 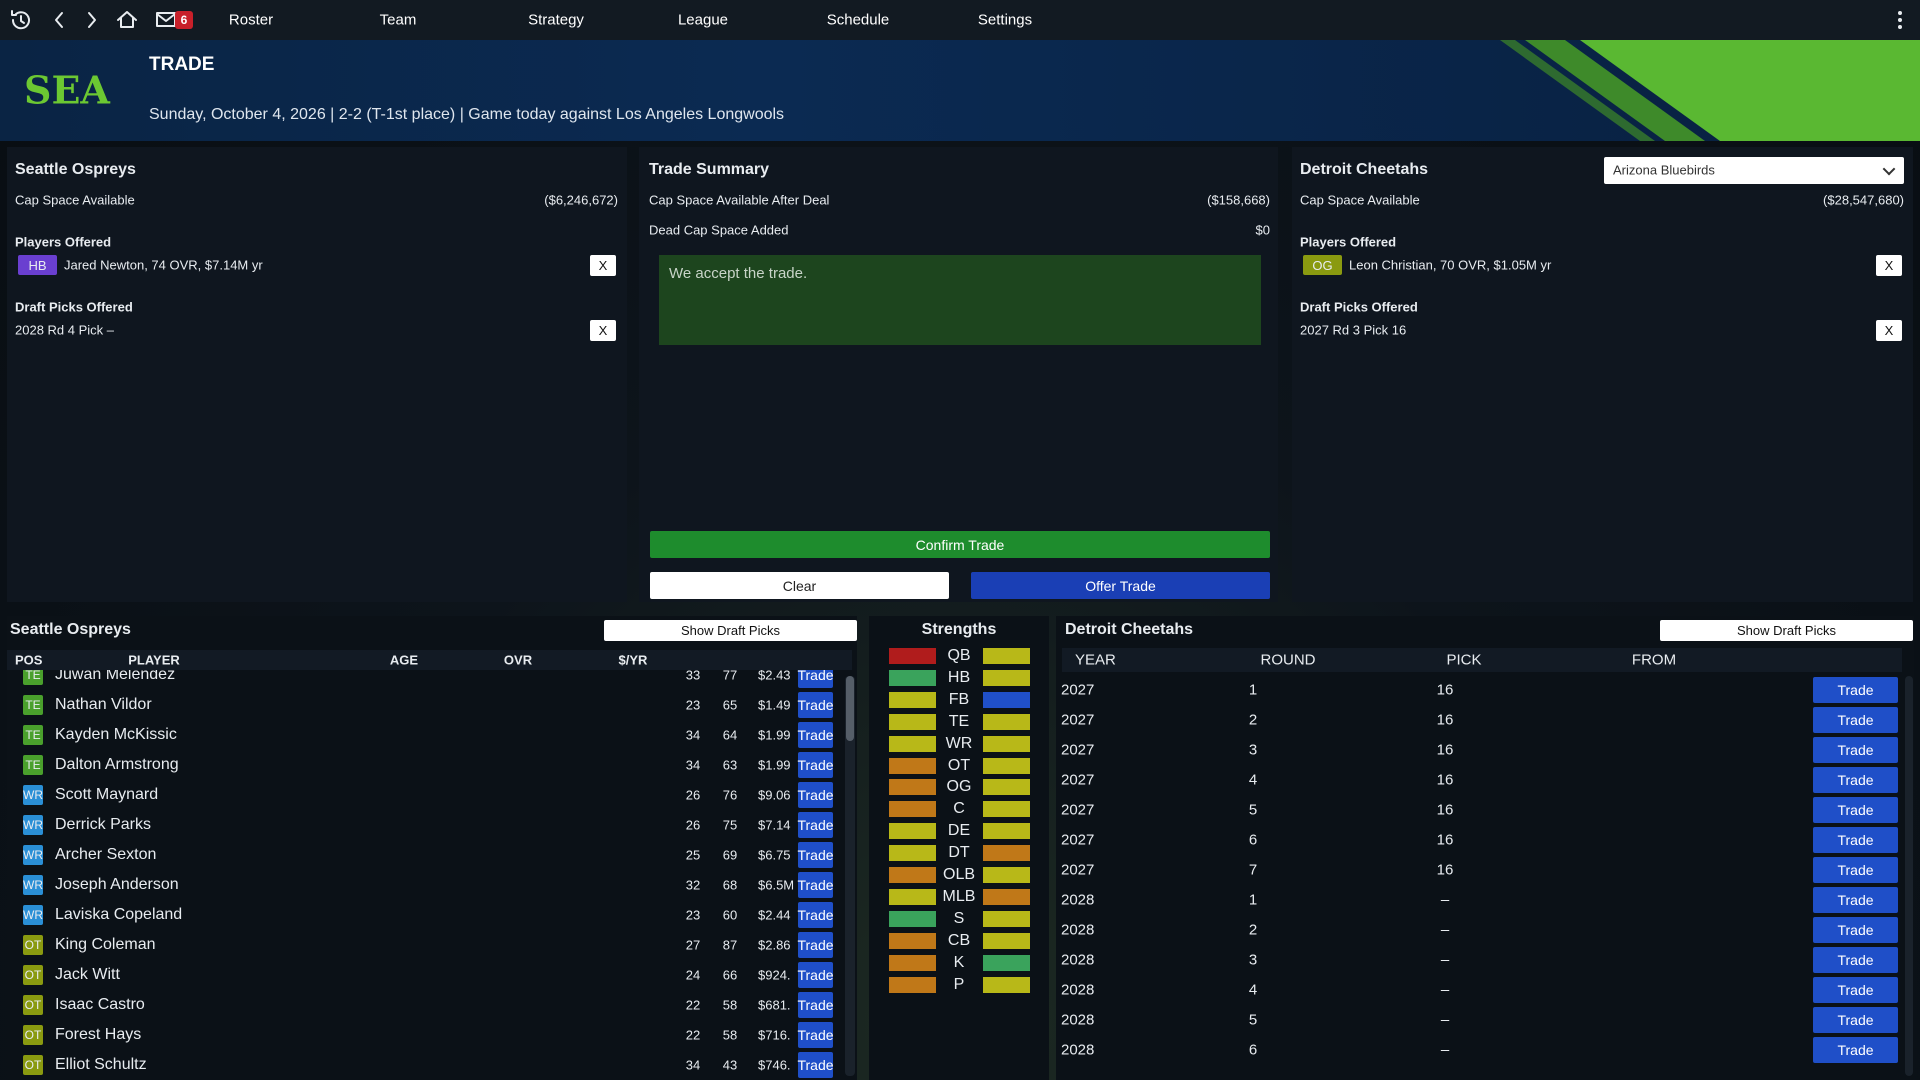 I want to click on player-name: Laviska Copeland, so click(x=119, y=914).